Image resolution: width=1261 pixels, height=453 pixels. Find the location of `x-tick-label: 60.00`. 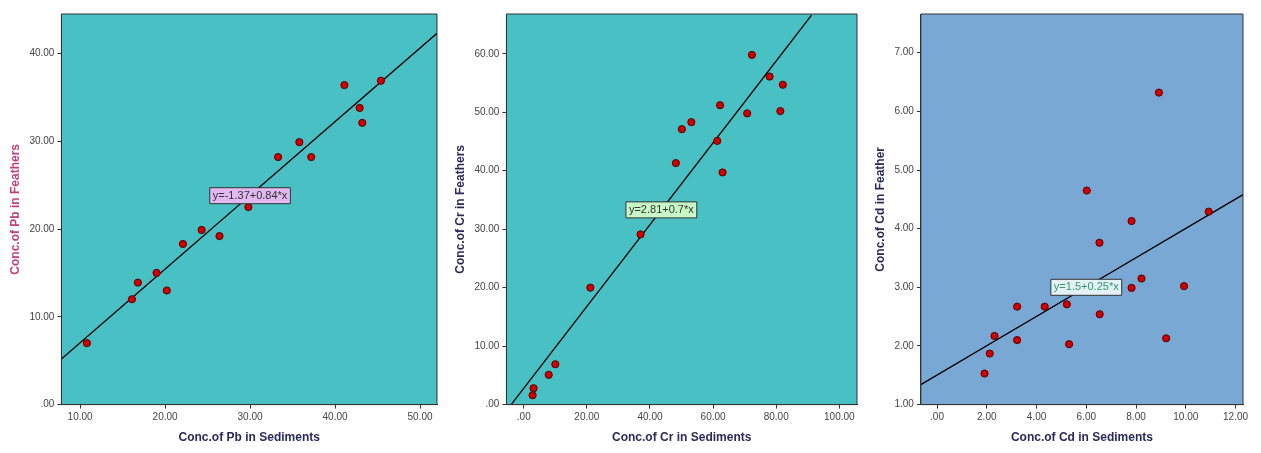

x-tick-label: 60.00 is located at coordinates (713, 417).